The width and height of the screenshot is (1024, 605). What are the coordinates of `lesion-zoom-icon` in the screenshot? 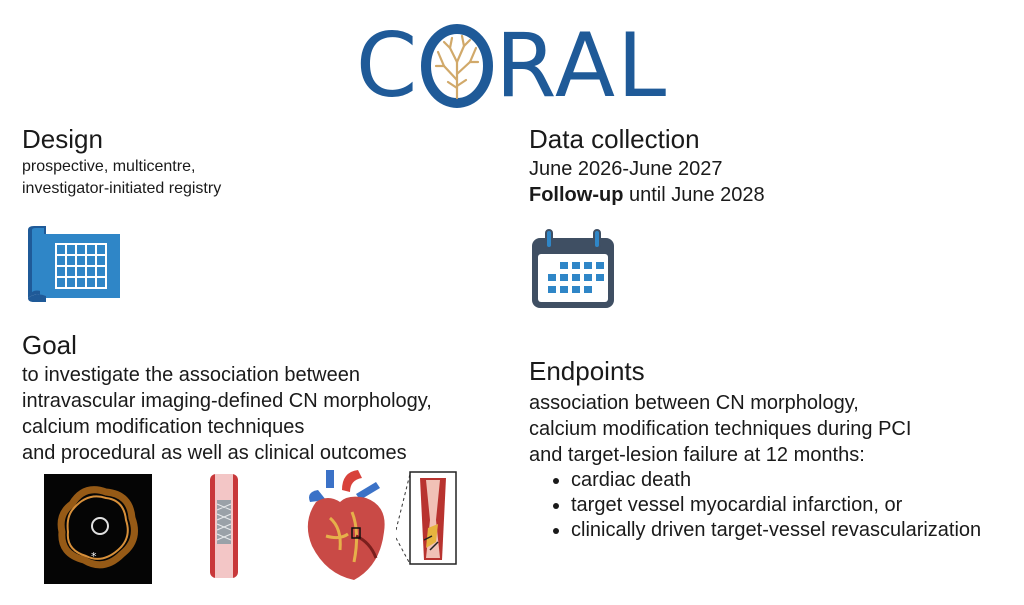 It's located at (426, 518).